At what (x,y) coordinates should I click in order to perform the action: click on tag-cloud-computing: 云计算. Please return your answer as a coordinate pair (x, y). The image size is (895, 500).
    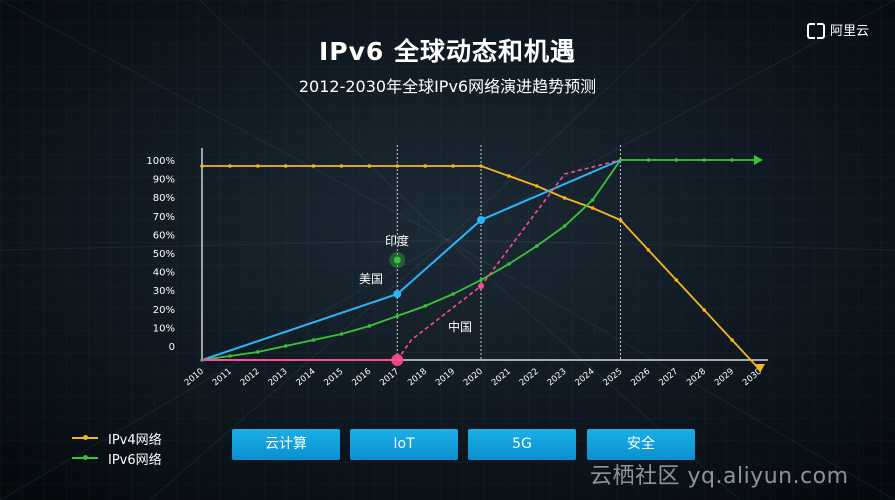
    Looking at the image, I should click on (286, 444).